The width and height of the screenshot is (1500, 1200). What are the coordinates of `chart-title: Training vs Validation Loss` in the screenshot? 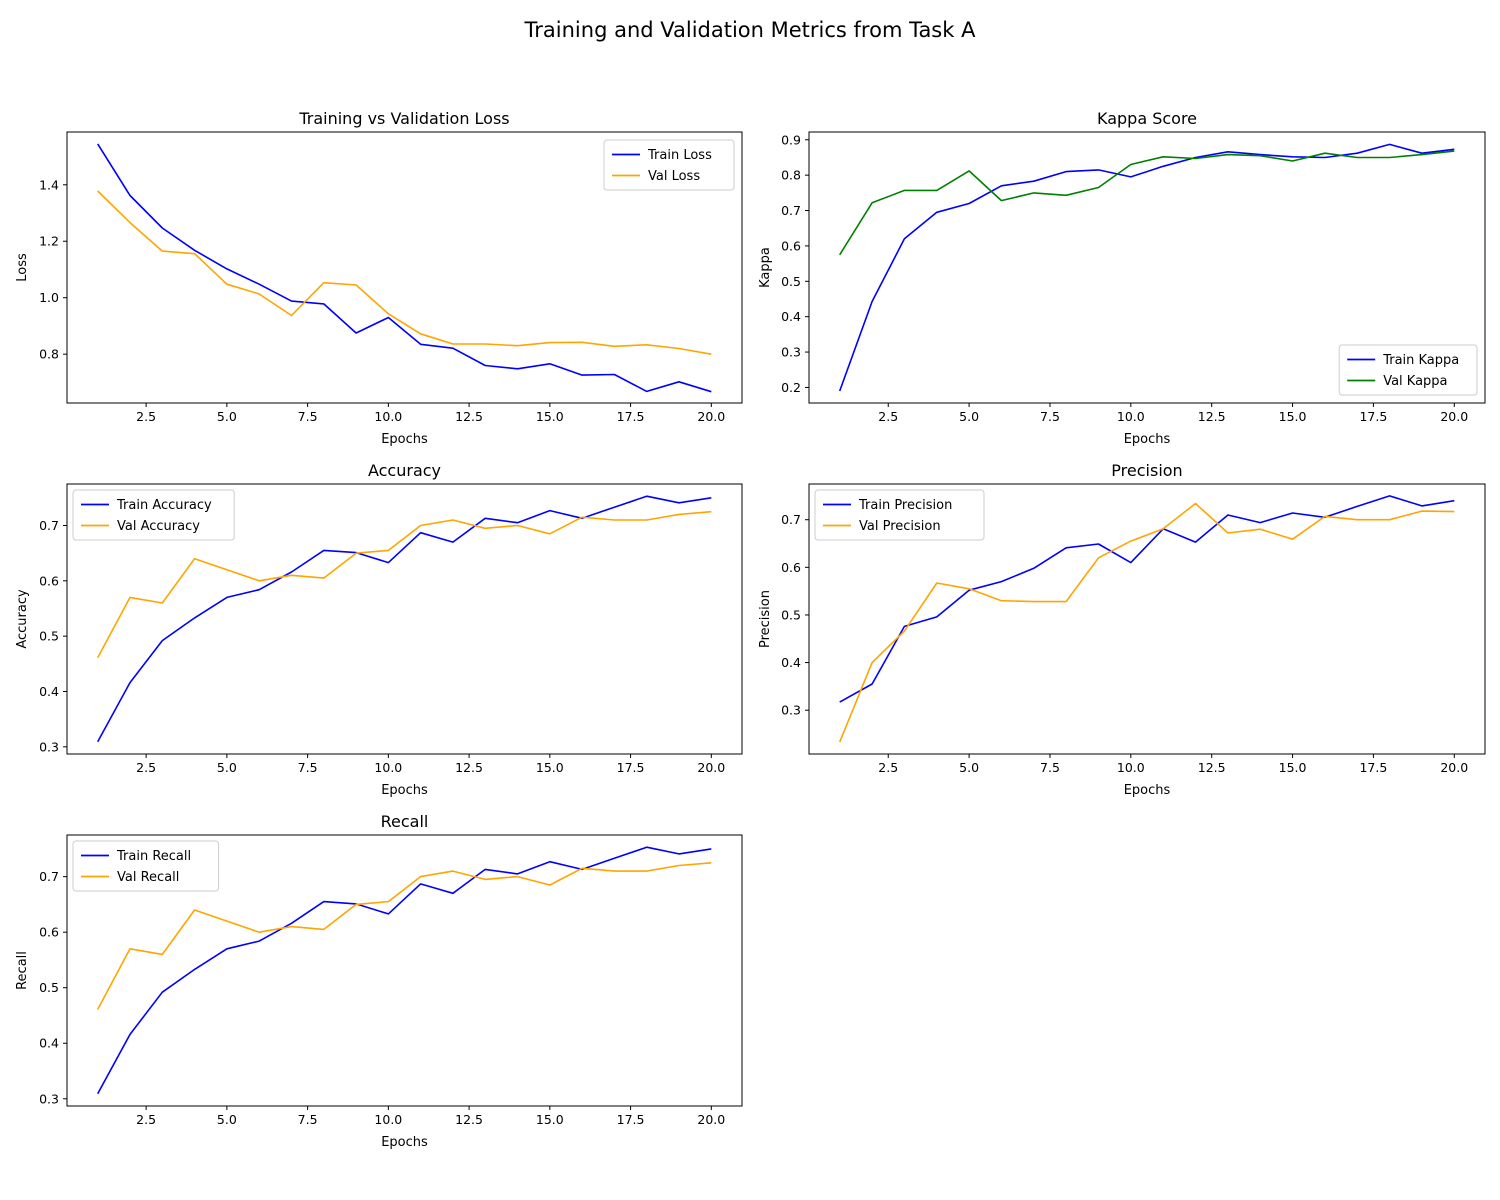 It's located at (403, 118).